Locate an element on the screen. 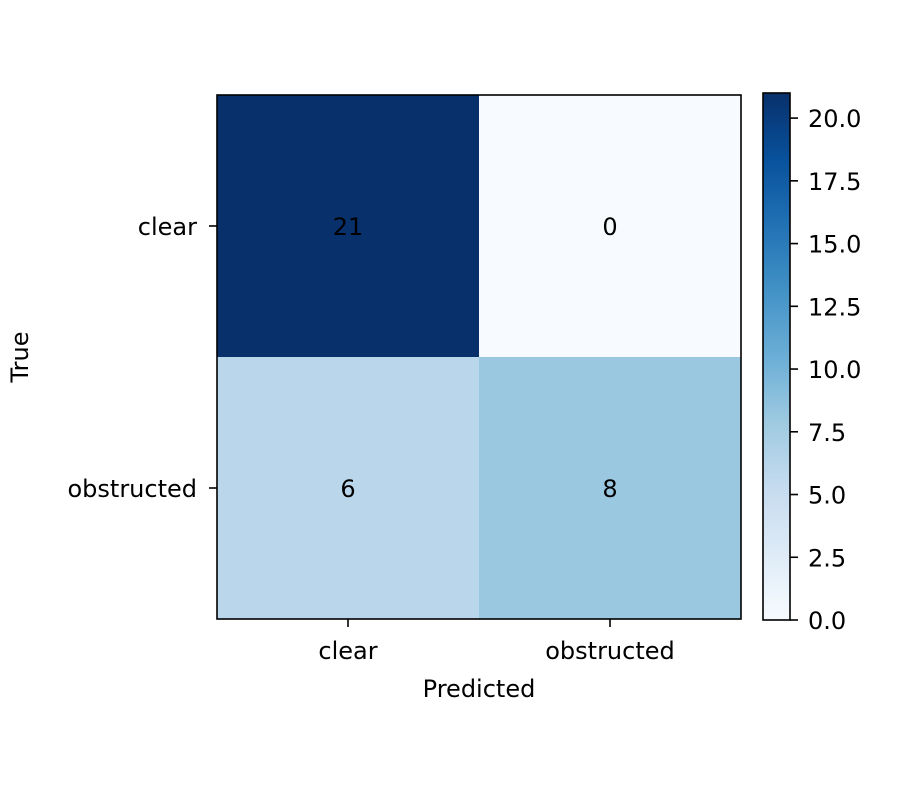  colorbar-tick-label: 10.0 is located at coordinates (834, 370).